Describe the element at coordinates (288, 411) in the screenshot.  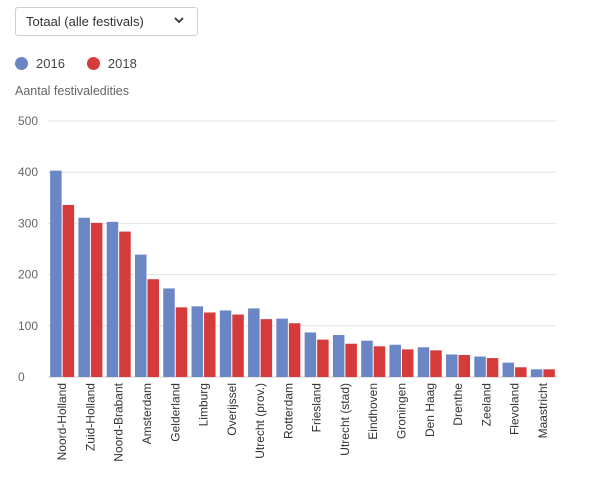
I see `x-tick-label: Rotterdam` at that location.